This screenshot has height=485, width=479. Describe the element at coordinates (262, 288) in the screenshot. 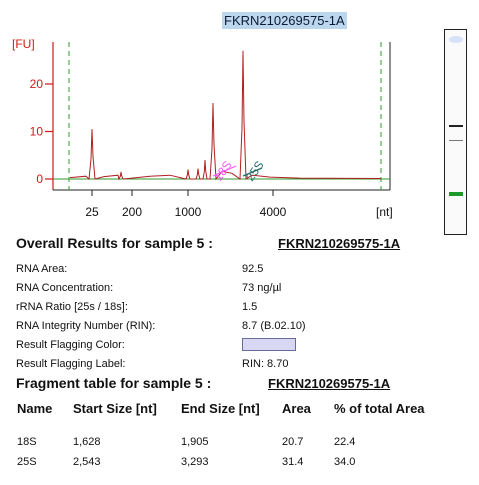

I see `result-value: 73 ng/µl` at that location.